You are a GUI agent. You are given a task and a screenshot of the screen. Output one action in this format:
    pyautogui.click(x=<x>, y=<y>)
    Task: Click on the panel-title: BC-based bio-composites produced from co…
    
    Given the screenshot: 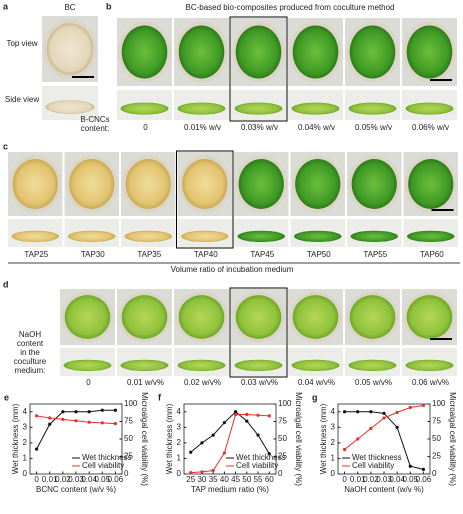 What is the action you would take?
    pyautogui.click(x=290, y=7)
    